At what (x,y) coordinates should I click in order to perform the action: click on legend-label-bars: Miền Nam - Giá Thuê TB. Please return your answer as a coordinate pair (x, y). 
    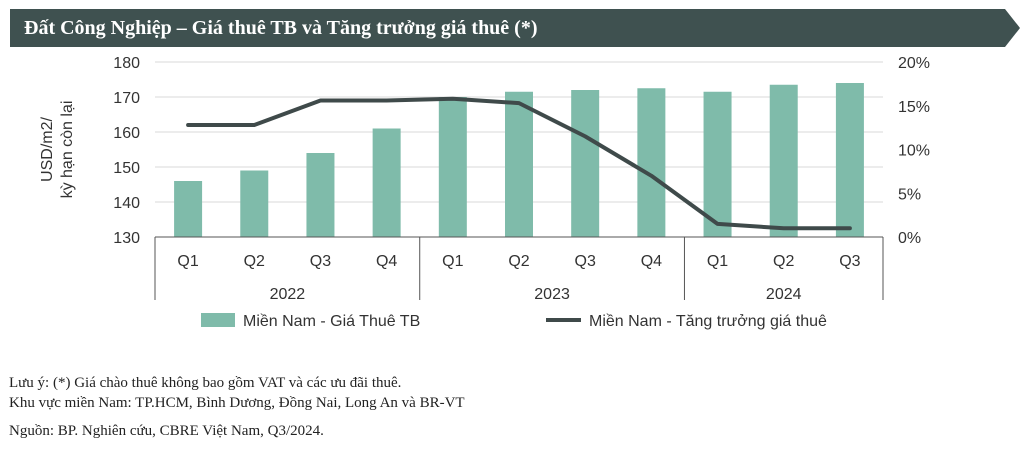
    Looking at the image, I should click on (331, 321).